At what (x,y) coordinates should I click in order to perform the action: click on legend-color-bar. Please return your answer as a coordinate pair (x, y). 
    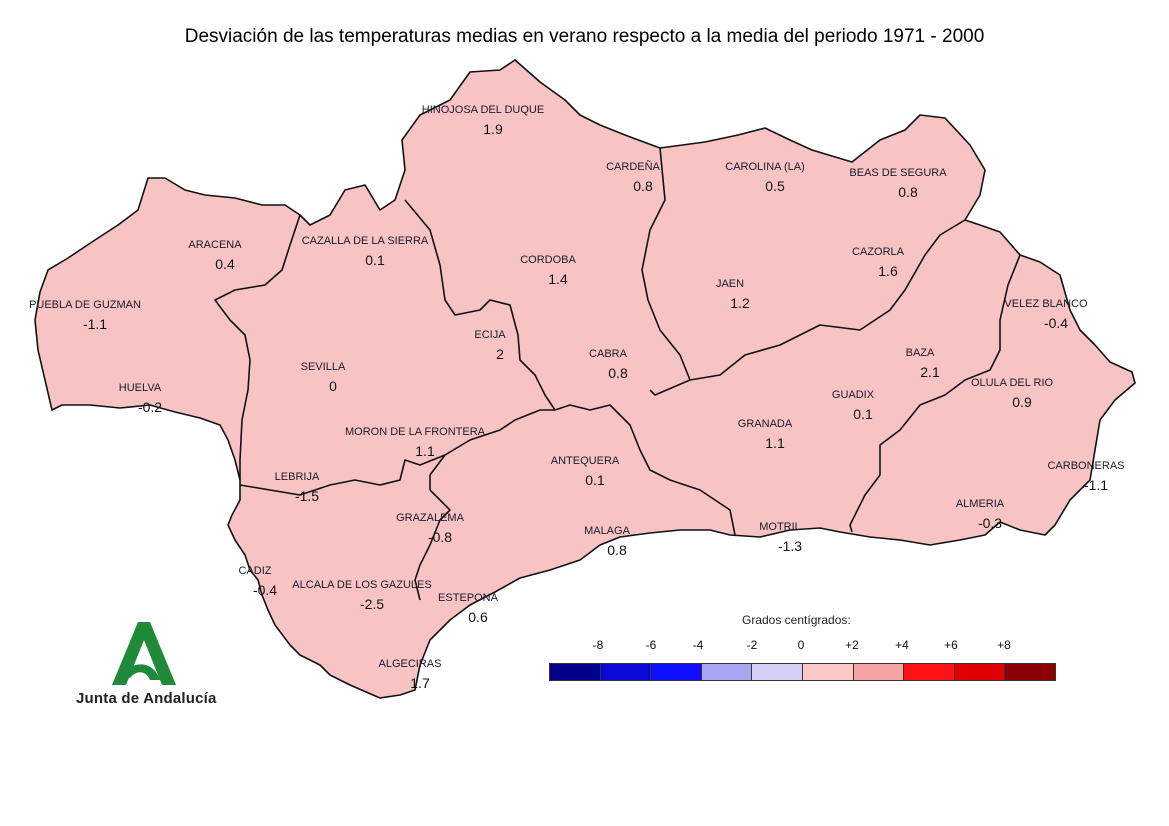
    Looking at the image, I should click on (802, 672).